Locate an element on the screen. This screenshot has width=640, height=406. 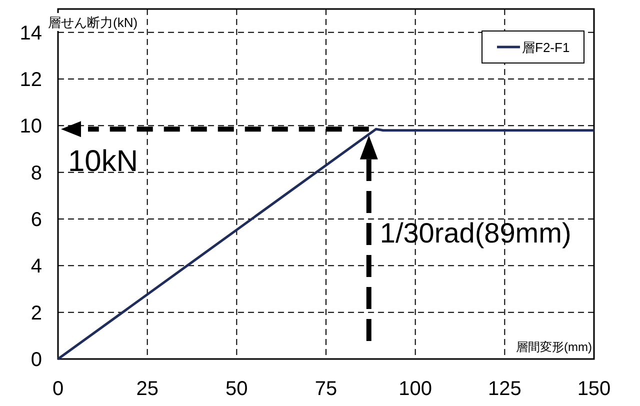
y-tick-label: 0 is located at coordinates (36, 360).